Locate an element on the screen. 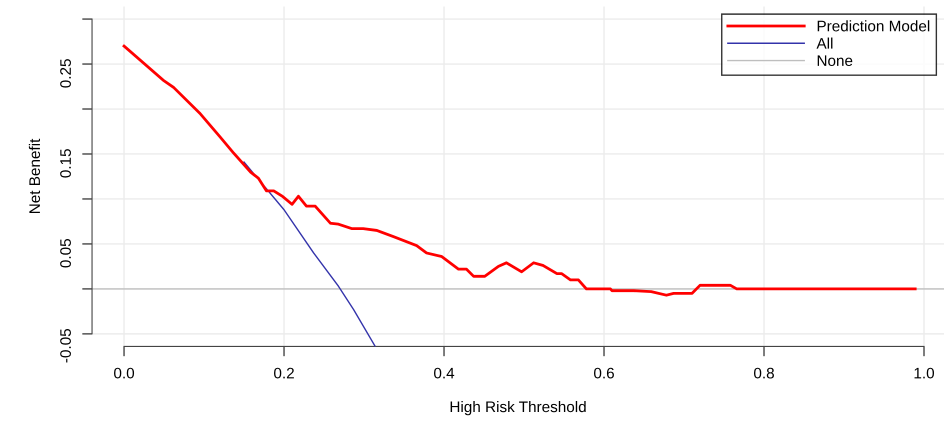 This screenshot has width=944, height=432. legend-label: None is located at coordinates (835, 60).